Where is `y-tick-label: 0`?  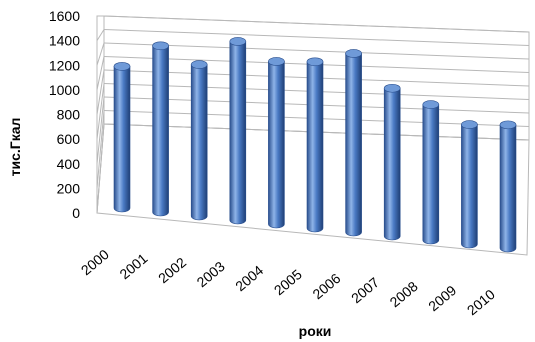 y-tick-label: 0 is located at coordinates (76, 213).